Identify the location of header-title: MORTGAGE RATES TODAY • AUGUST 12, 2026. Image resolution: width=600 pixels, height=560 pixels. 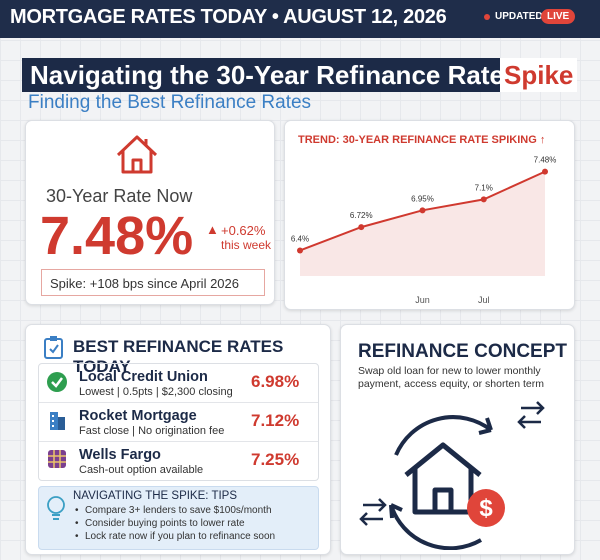
(228, 17).